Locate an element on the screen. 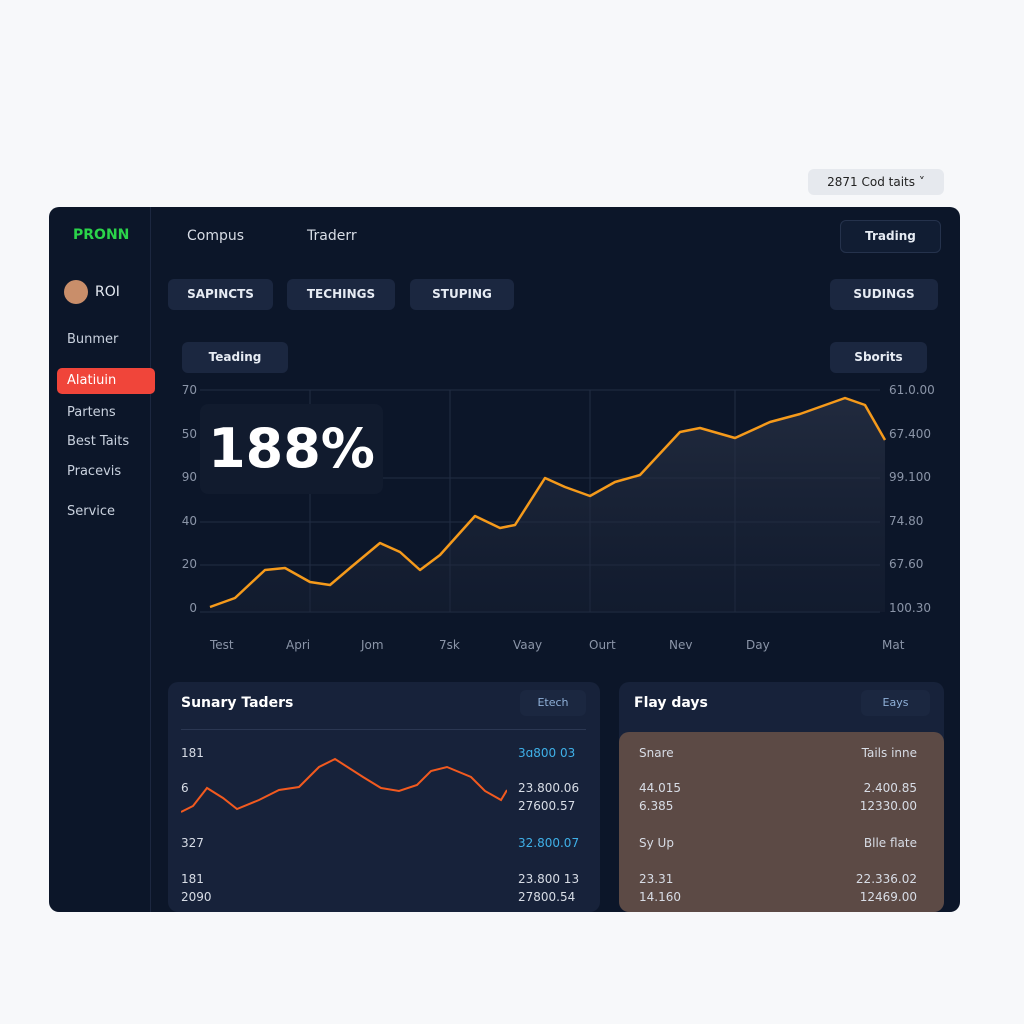 Image resolution: width=1024 pixels, height=1024 pixels. nav-item: Partens is located at coordinates (91, 412).